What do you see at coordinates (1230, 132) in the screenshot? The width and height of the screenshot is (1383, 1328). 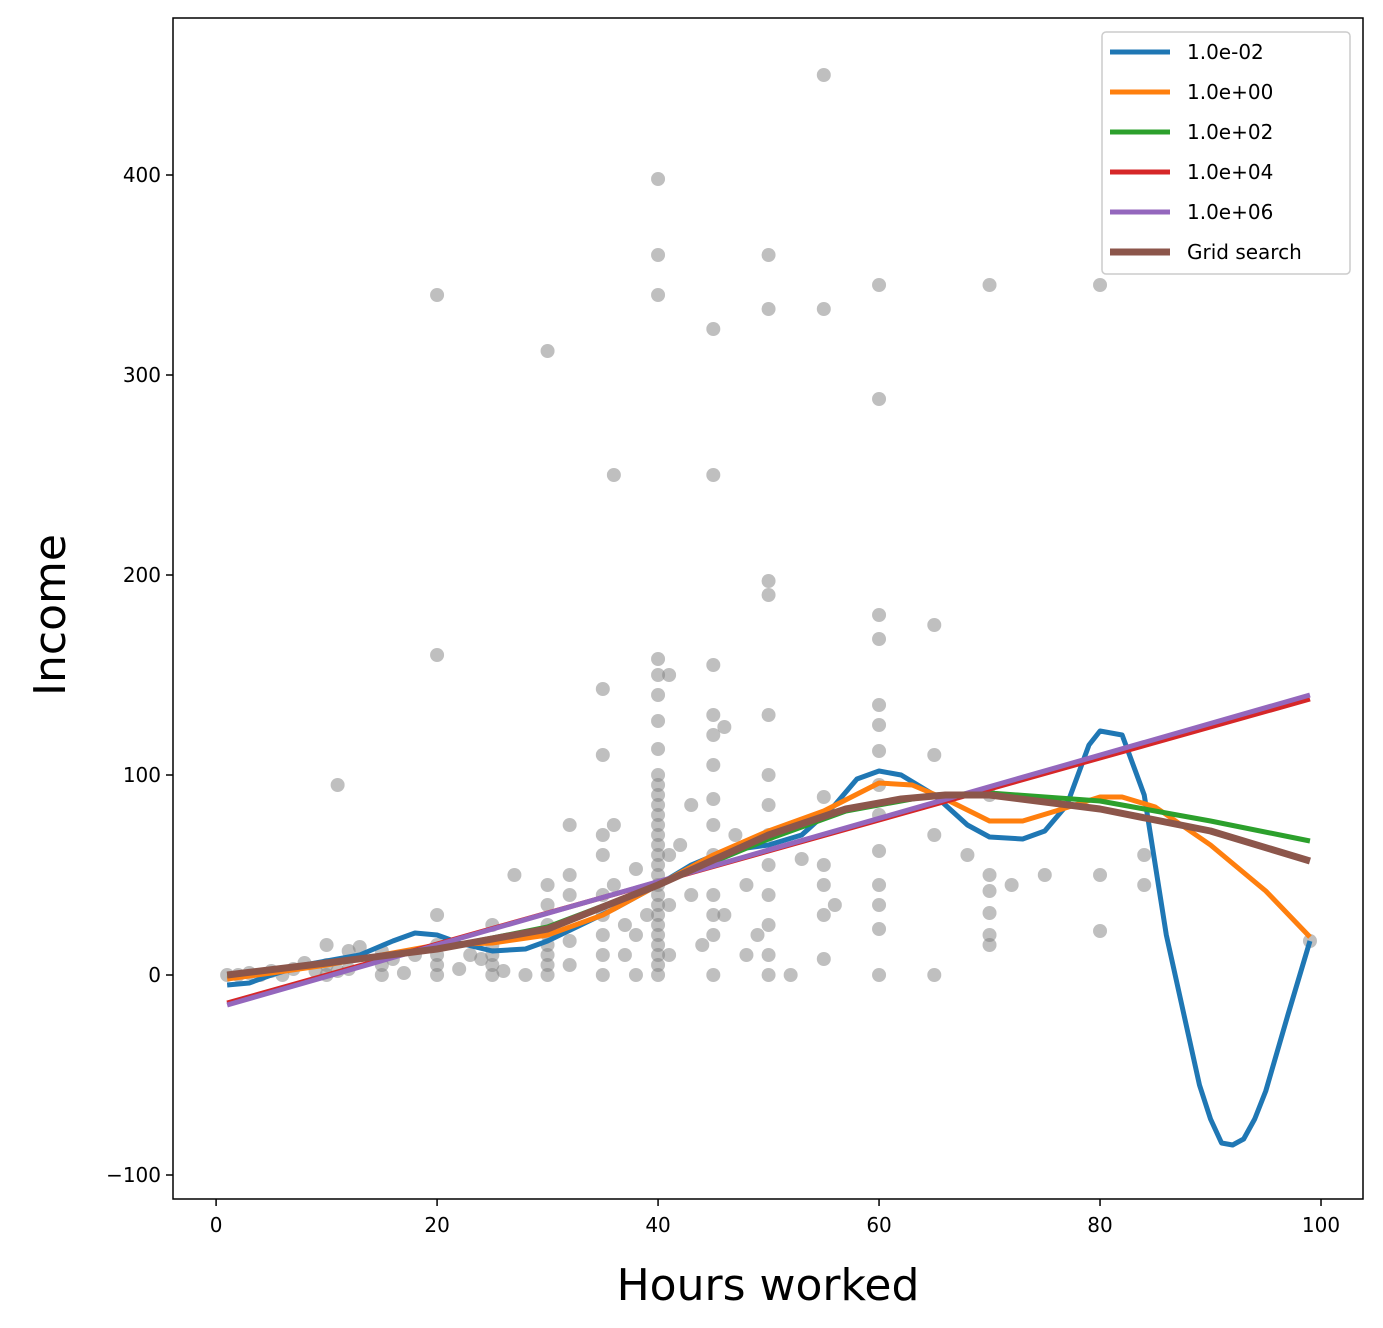 I see `legend-label: 1.0e+02` at bounding box center [1230, 132].